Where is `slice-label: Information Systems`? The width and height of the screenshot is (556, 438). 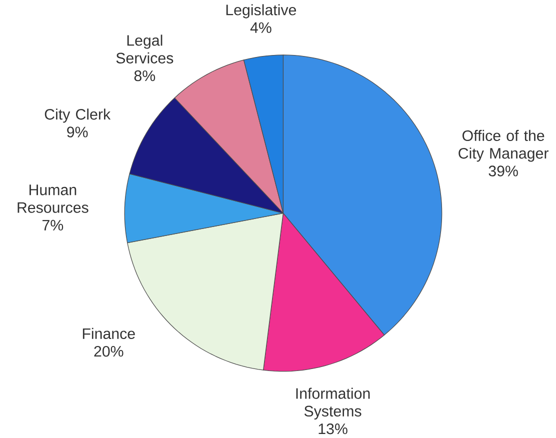
slice-label: Information Systems is located at coordinates (333, 404).